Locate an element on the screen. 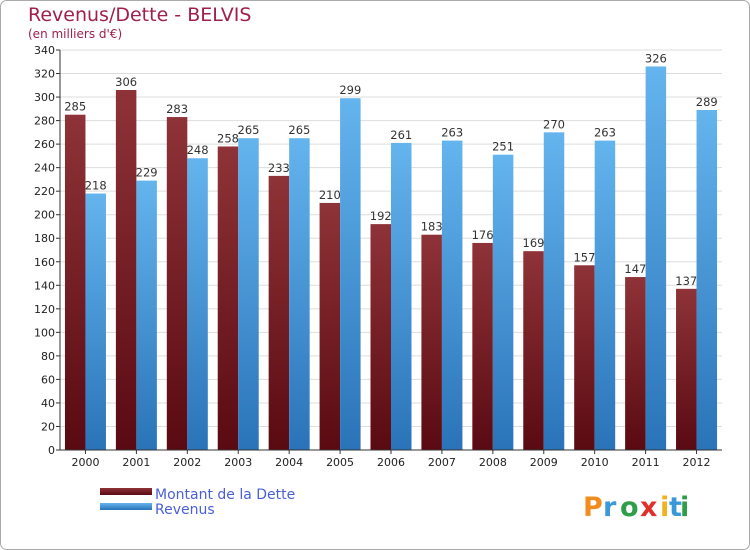 The width and height of the screenshot is (750, 550). y-tick-label: 200 is located at coordinates (44, 215).